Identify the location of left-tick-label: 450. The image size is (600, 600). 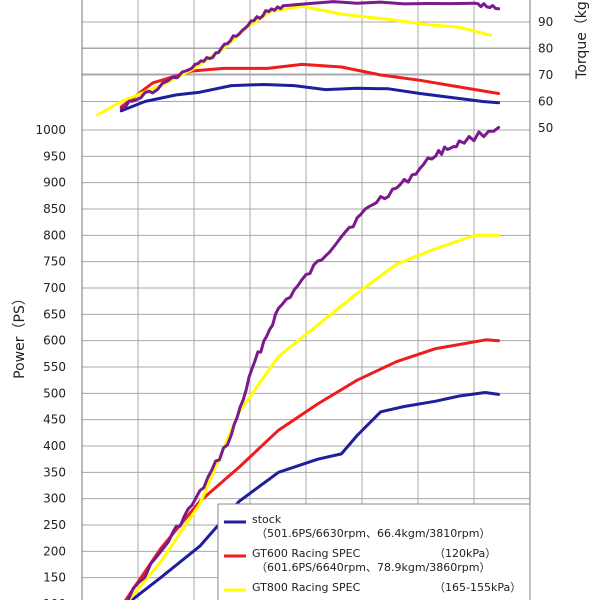
(54, 420).